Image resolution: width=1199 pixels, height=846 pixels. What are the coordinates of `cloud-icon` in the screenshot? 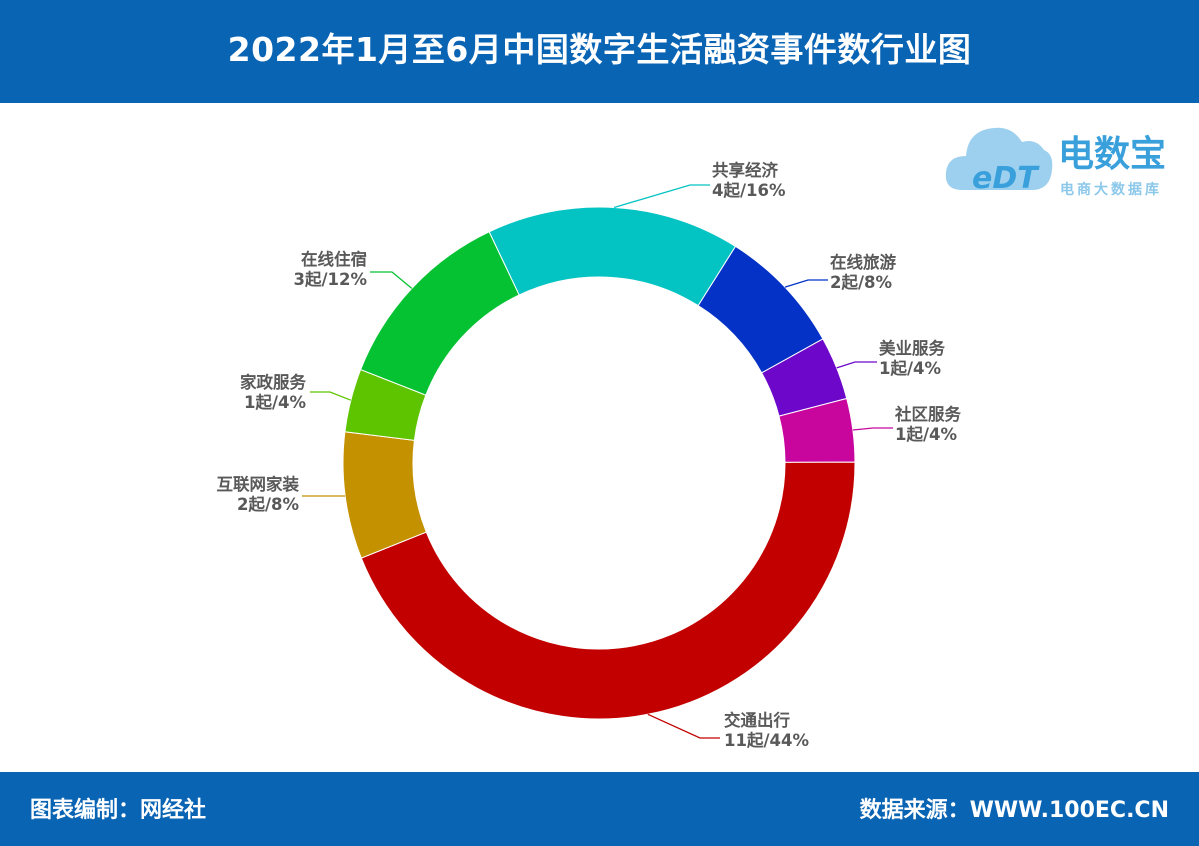 It's located at (999, 158).